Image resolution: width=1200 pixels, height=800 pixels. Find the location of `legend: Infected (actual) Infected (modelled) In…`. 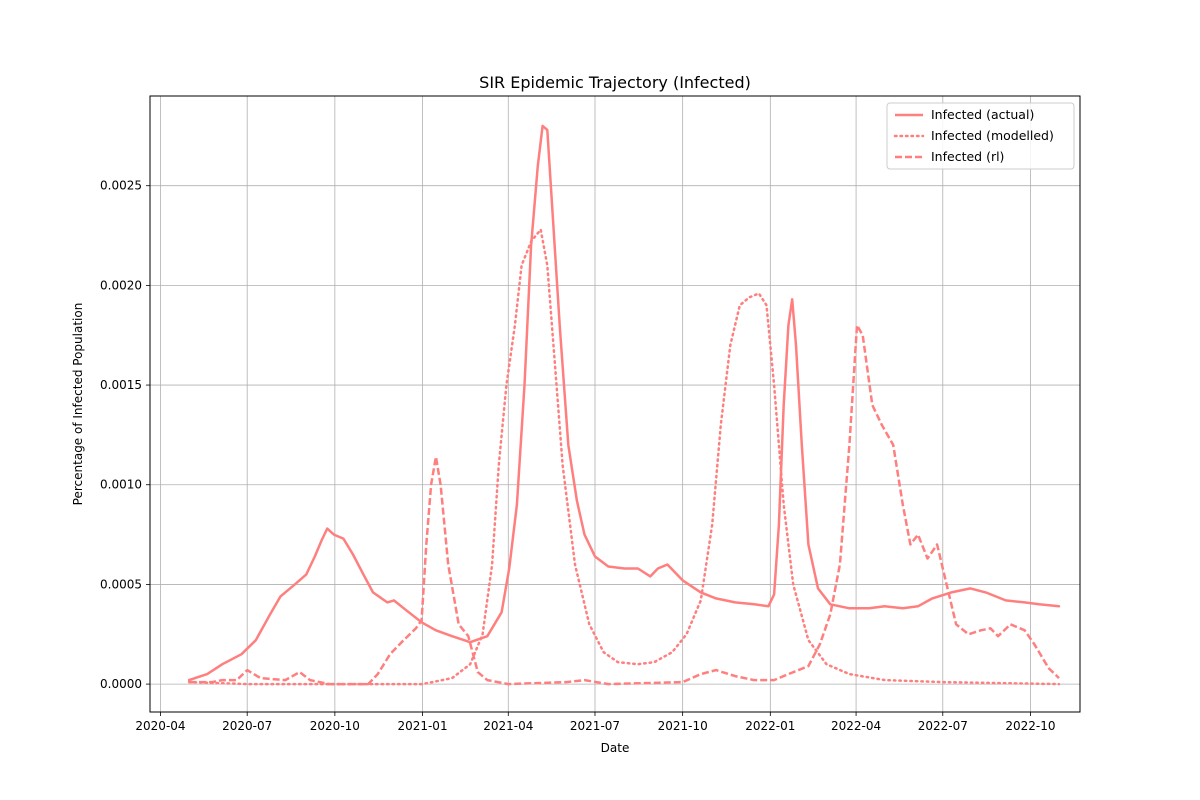

legend: Infected (actual) Infected (modelled) In… is located at coordinates (980, 136).